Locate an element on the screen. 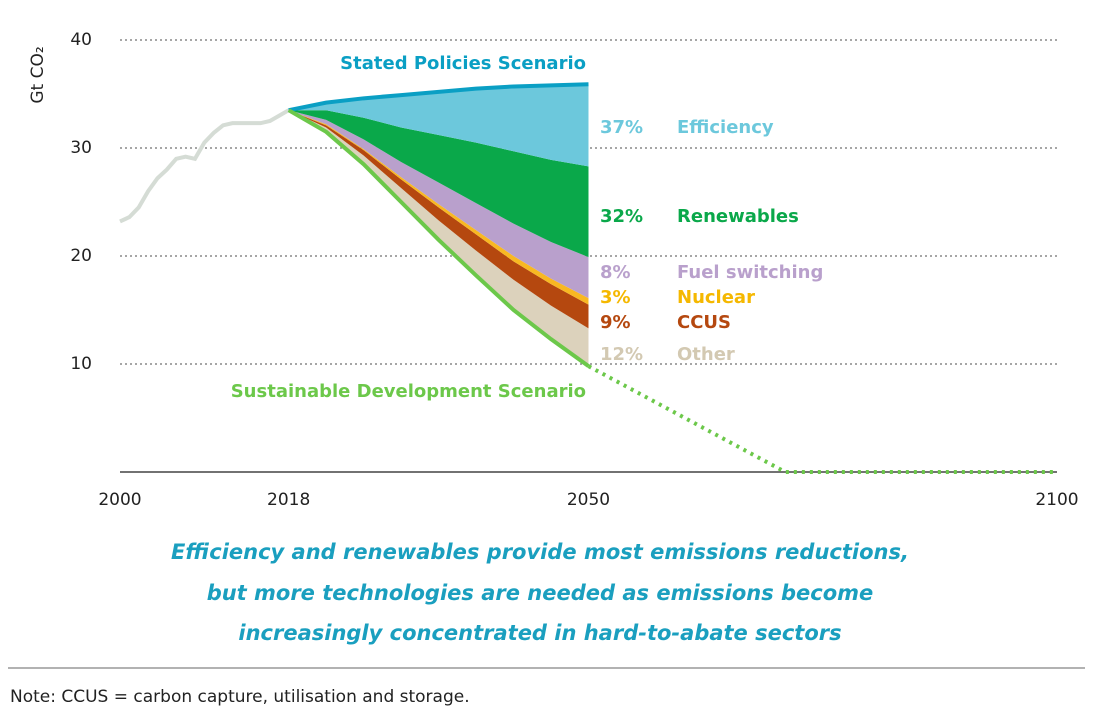 This screenshot has height=713, width=1093. historical-line is located at coordinates (204, 166).